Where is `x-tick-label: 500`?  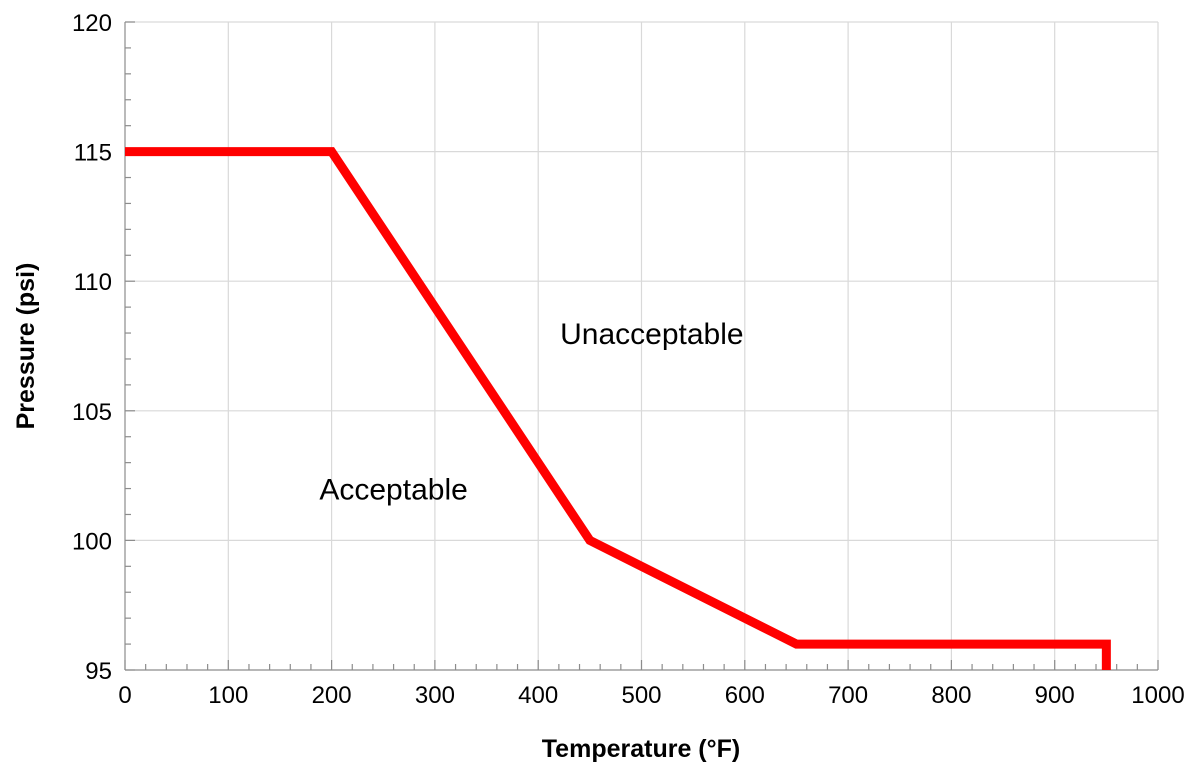
x-tick-label: 500 is located at coordinates (641, 695).